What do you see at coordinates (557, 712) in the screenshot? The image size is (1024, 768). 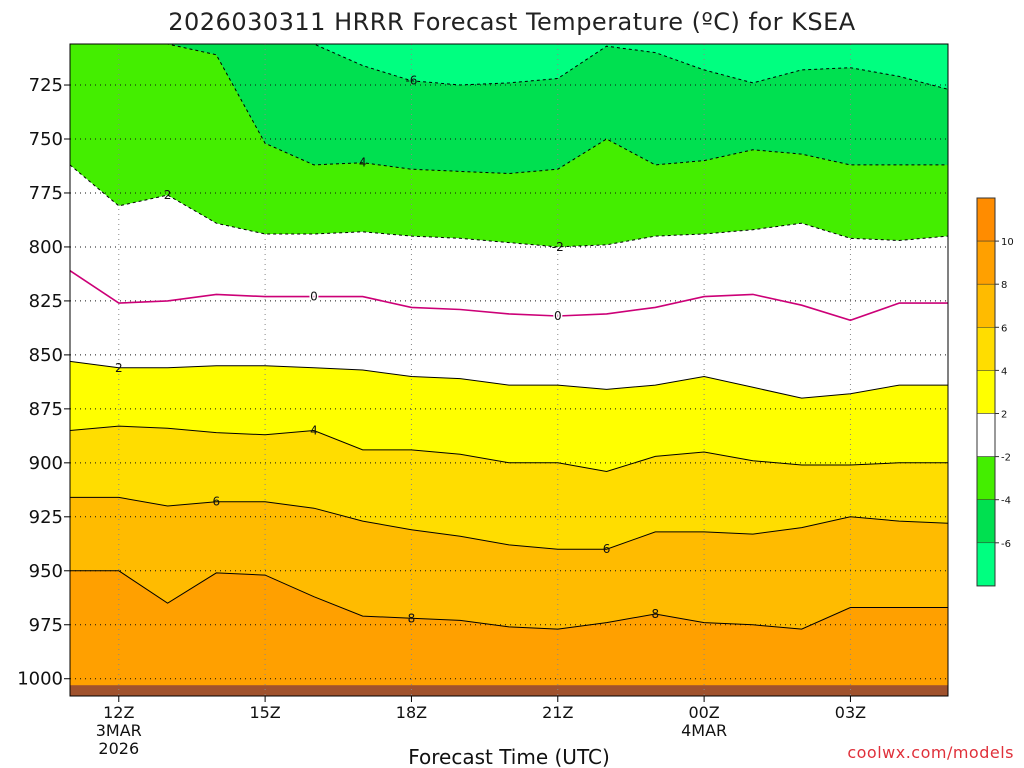 I see `x-tick-label: 21Z` at bounding box center [557, 712].